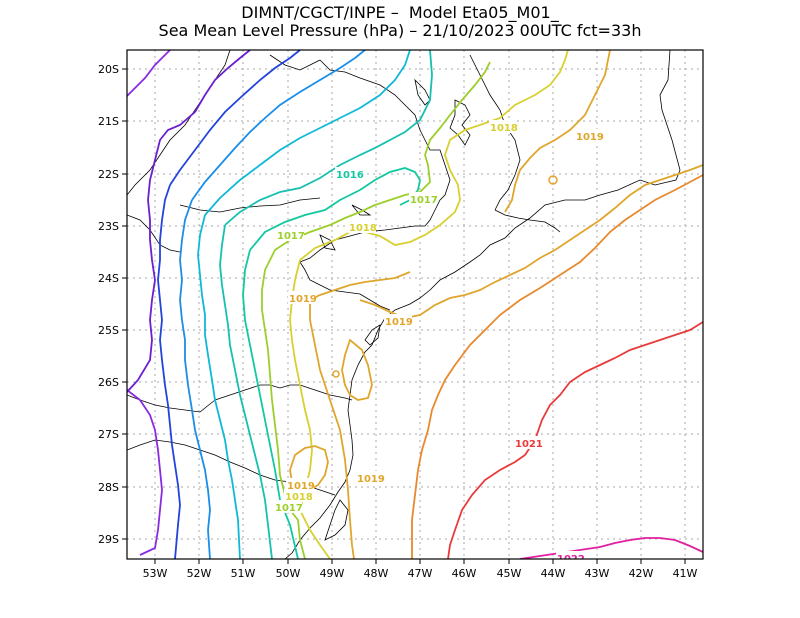 Image resolution: width=800 pixels, height=618 pixels. Describe the element at coordinates (460, 122) in the screenshot. I see `reservoir-furnas` at that location.